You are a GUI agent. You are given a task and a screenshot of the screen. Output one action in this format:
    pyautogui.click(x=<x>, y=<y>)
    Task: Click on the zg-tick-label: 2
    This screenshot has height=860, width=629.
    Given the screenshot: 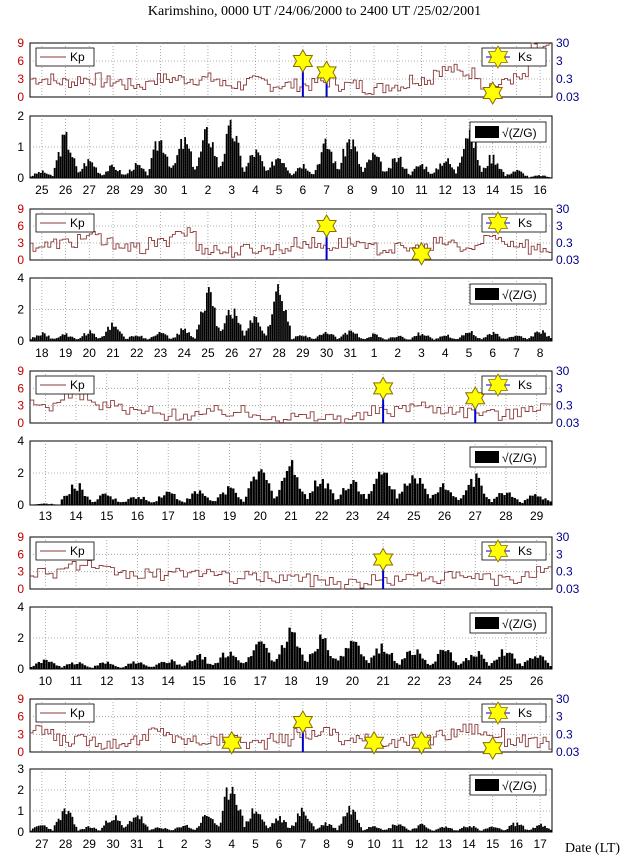 What is the action you would take?
    pyautogui.click(x=20, y=116)
    